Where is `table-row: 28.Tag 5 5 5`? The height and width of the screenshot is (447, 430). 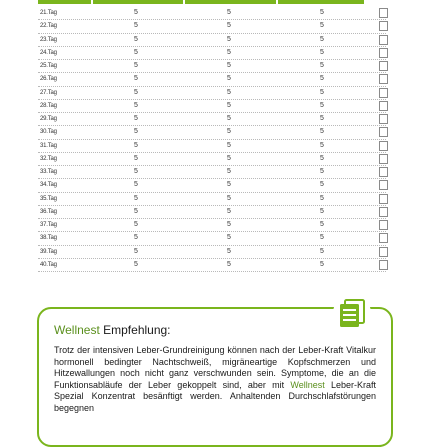
table-row: 28.Tag 5 5 5 is located at coordinates (213, 106).